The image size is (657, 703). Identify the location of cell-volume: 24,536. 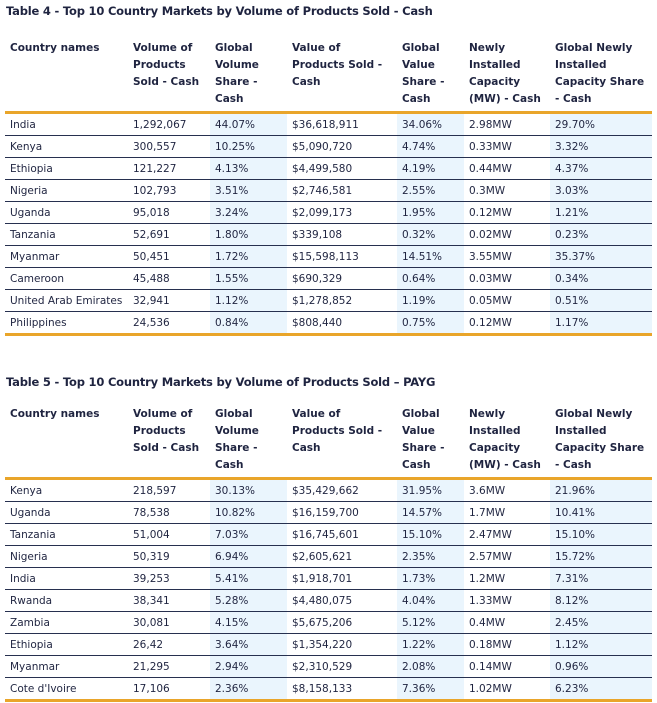
(169, 323).